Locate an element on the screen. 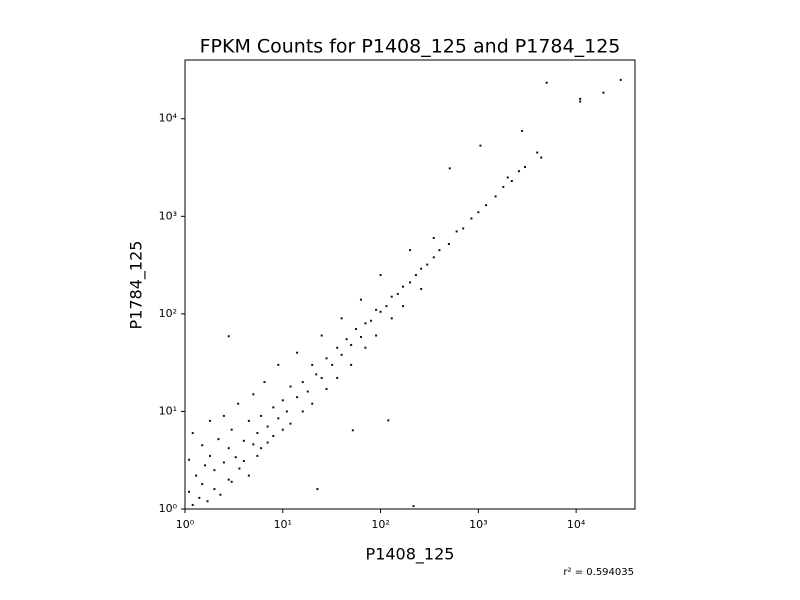  y-tick-label: 10³ is located at coordinates (168, 215).